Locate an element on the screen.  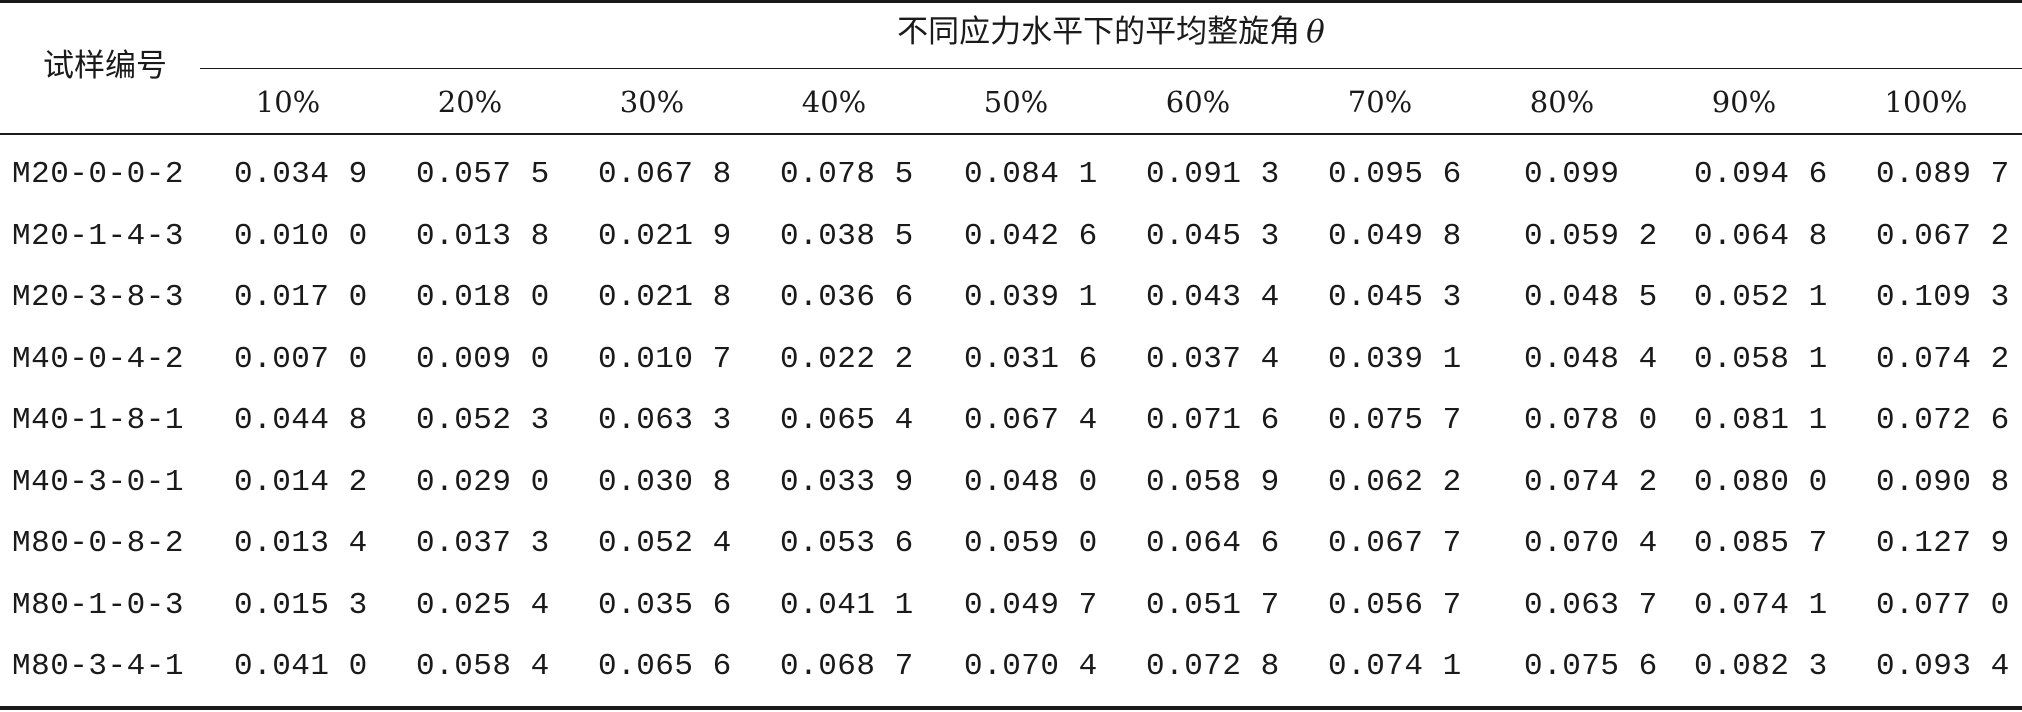
rotation-angle-cell: 0.070 4 is located at coordinates (1031, 666).